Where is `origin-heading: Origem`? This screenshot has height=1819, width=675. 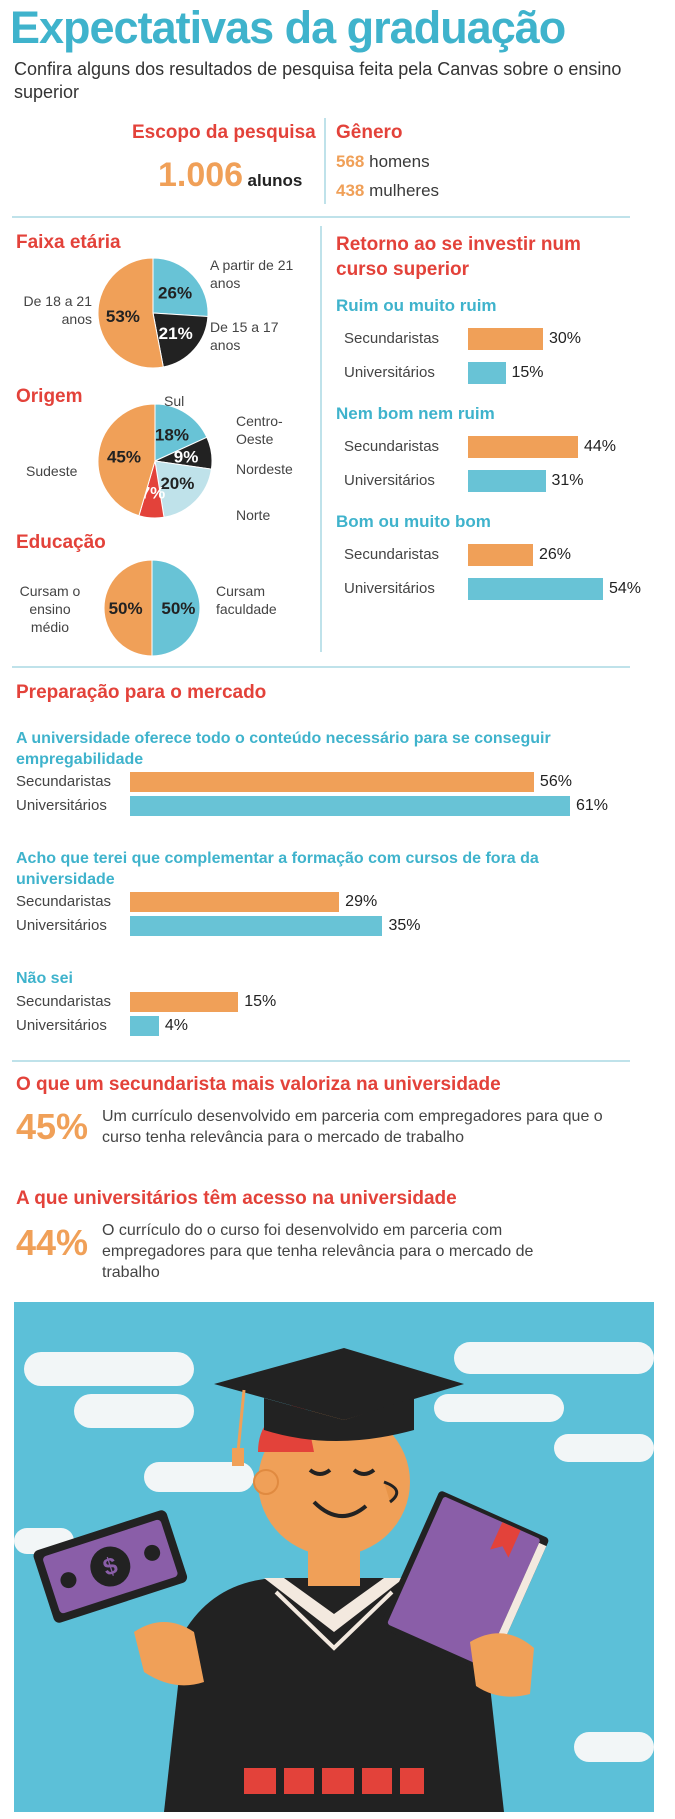 origin-heading: Origem is located at coordinates (49, 396).